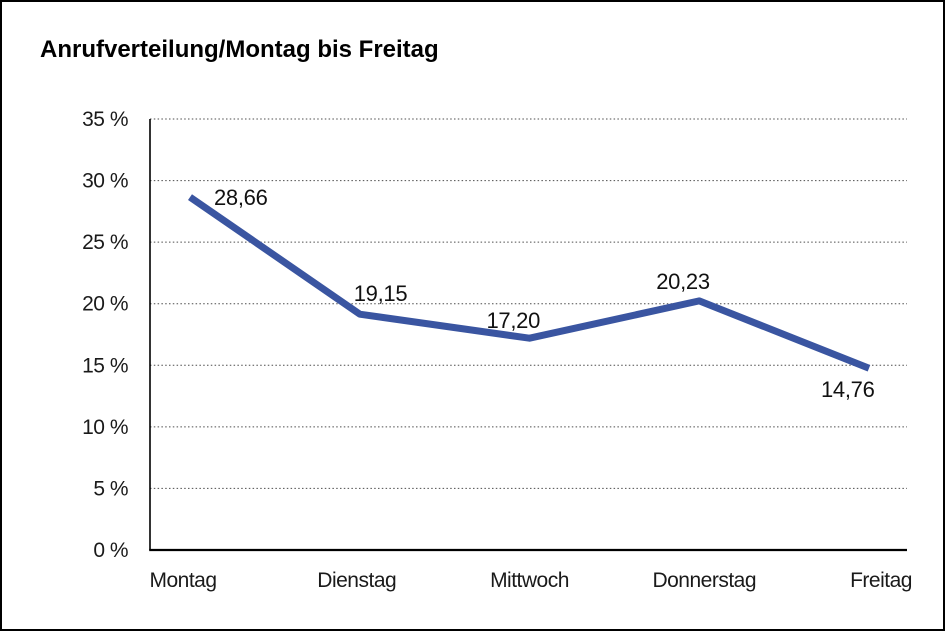 The width and height of the screenshot is (945, 631). What do you see at coordinates (105, 242) in the screenshot?
I see `y-tick-label: 25 %` at bounding box center [105, 242].